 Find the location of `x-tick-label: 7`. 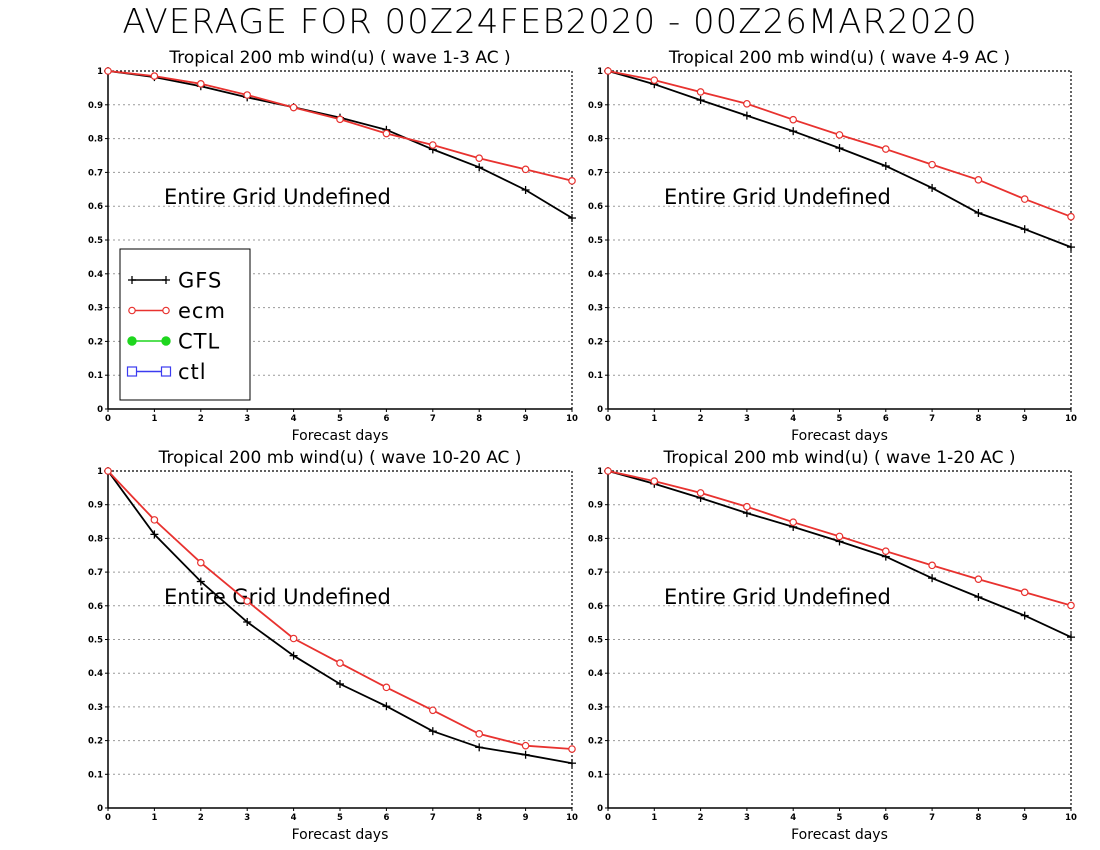

x-tick-label: 7 is located at coordinates (932, 818).